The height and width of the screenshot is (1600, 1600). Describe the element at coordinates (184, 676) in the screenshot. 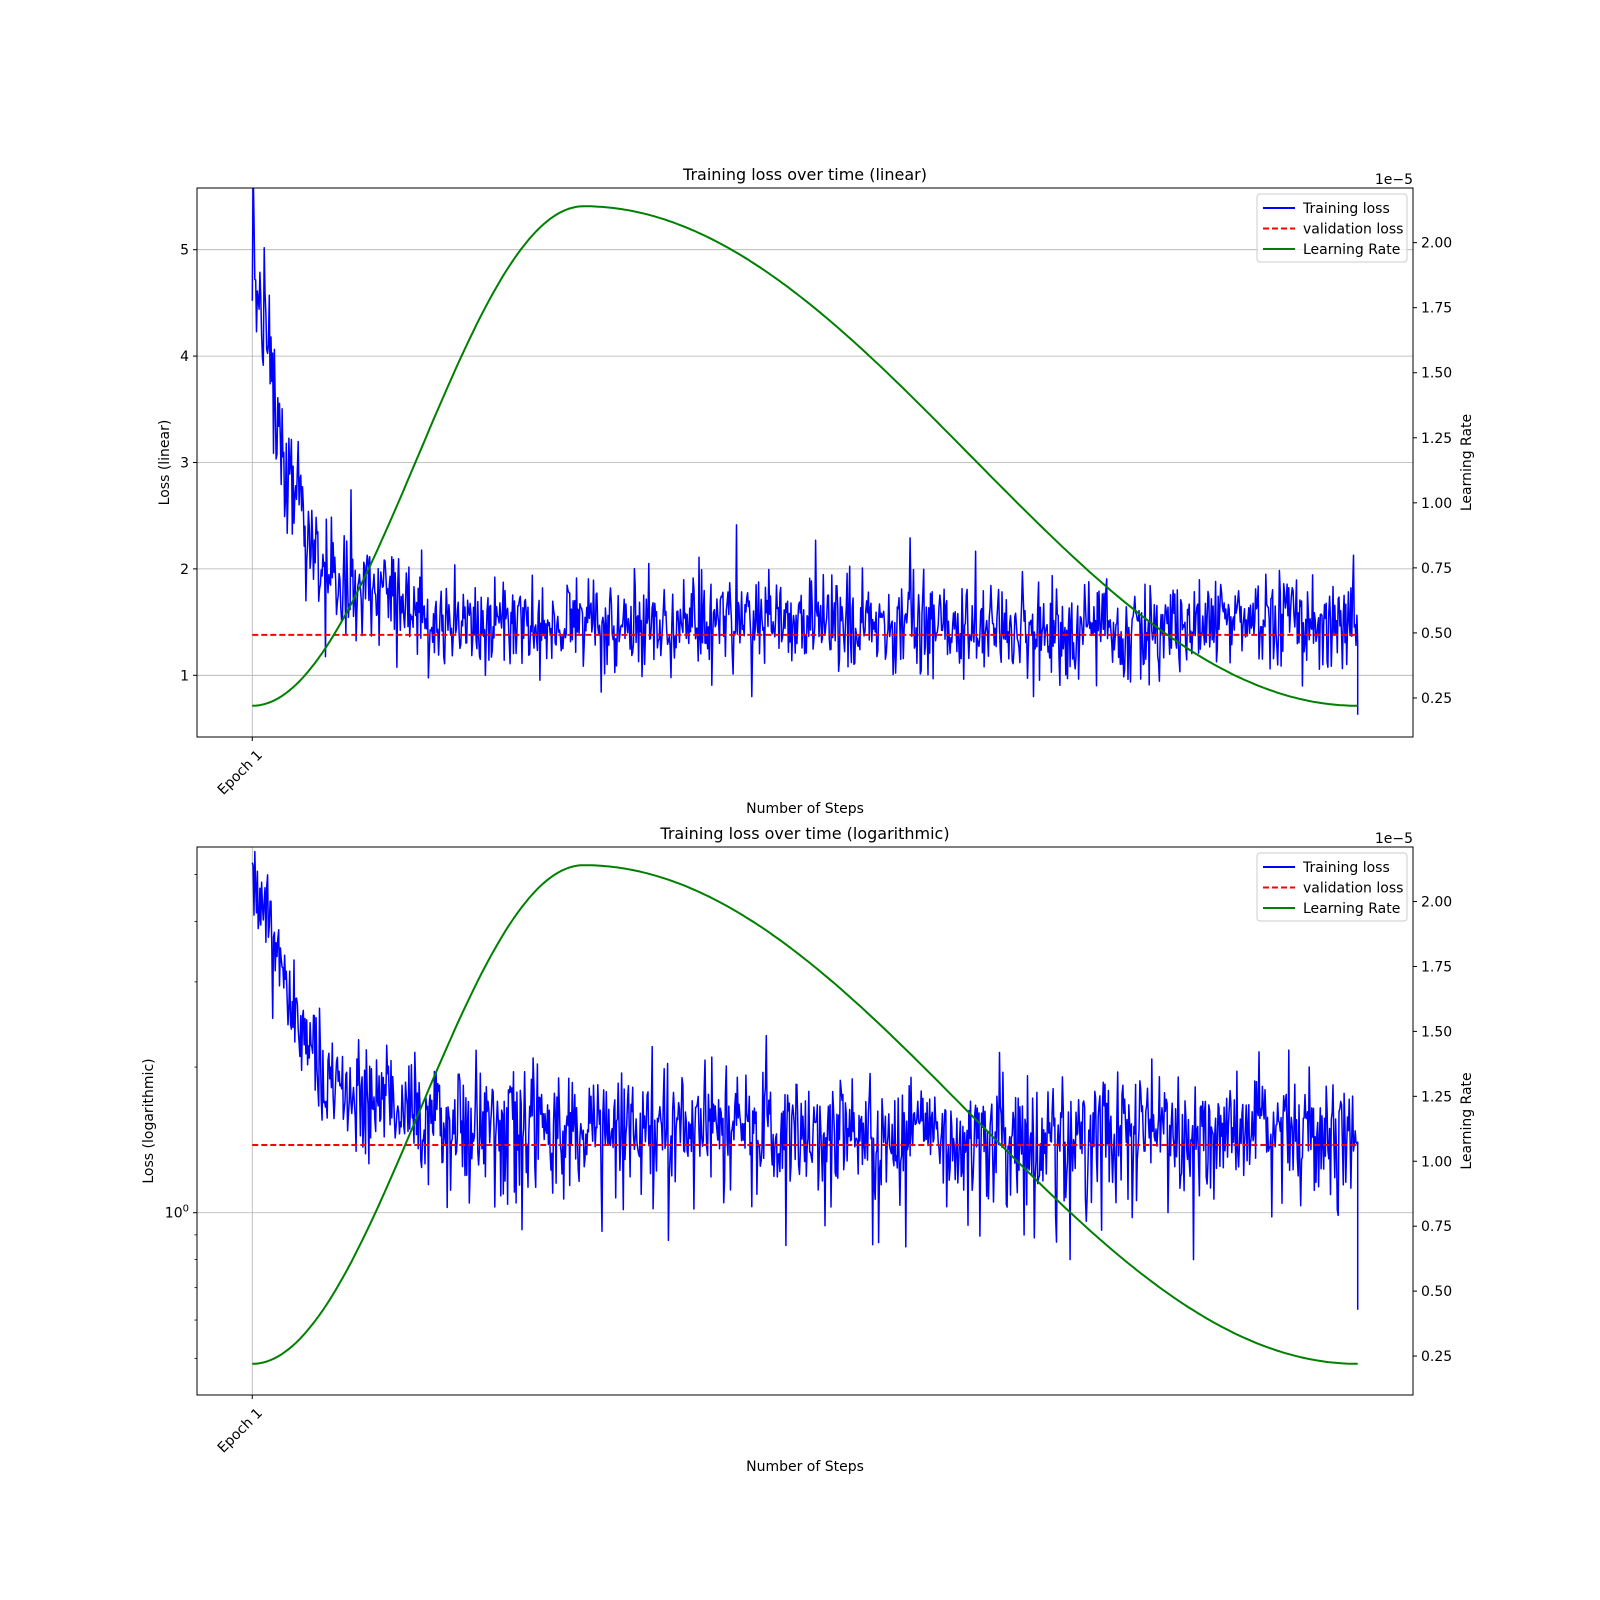

I see `y-tick-label: 1` at that location.